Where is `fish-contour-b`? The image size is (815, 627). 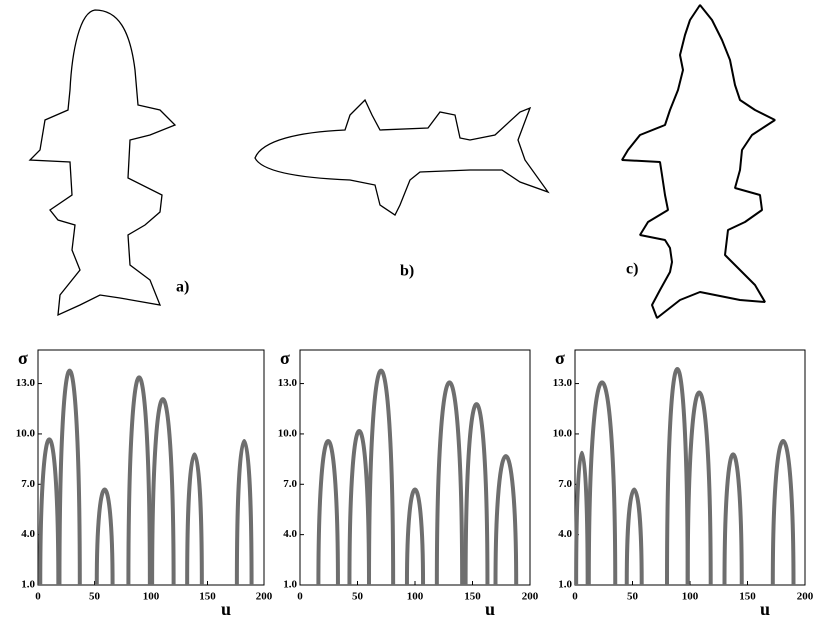 fish-contour-b is located at coordinates (402, 157).